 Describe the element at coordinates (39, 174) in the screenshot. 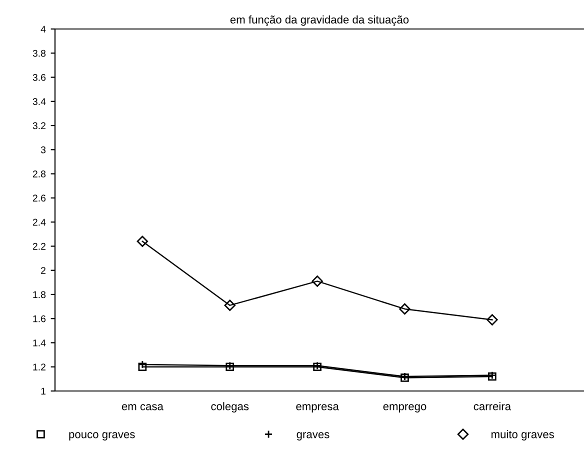

I see `y-tick-label: 2.8` at that location.